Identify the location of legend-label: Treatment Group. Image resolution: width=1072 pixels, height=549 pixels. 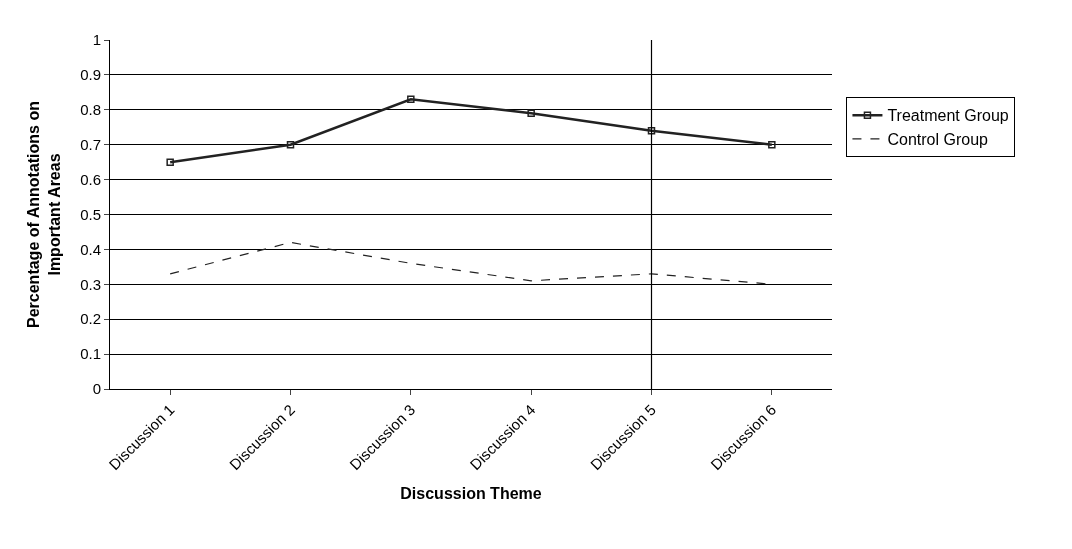
(948, 116).